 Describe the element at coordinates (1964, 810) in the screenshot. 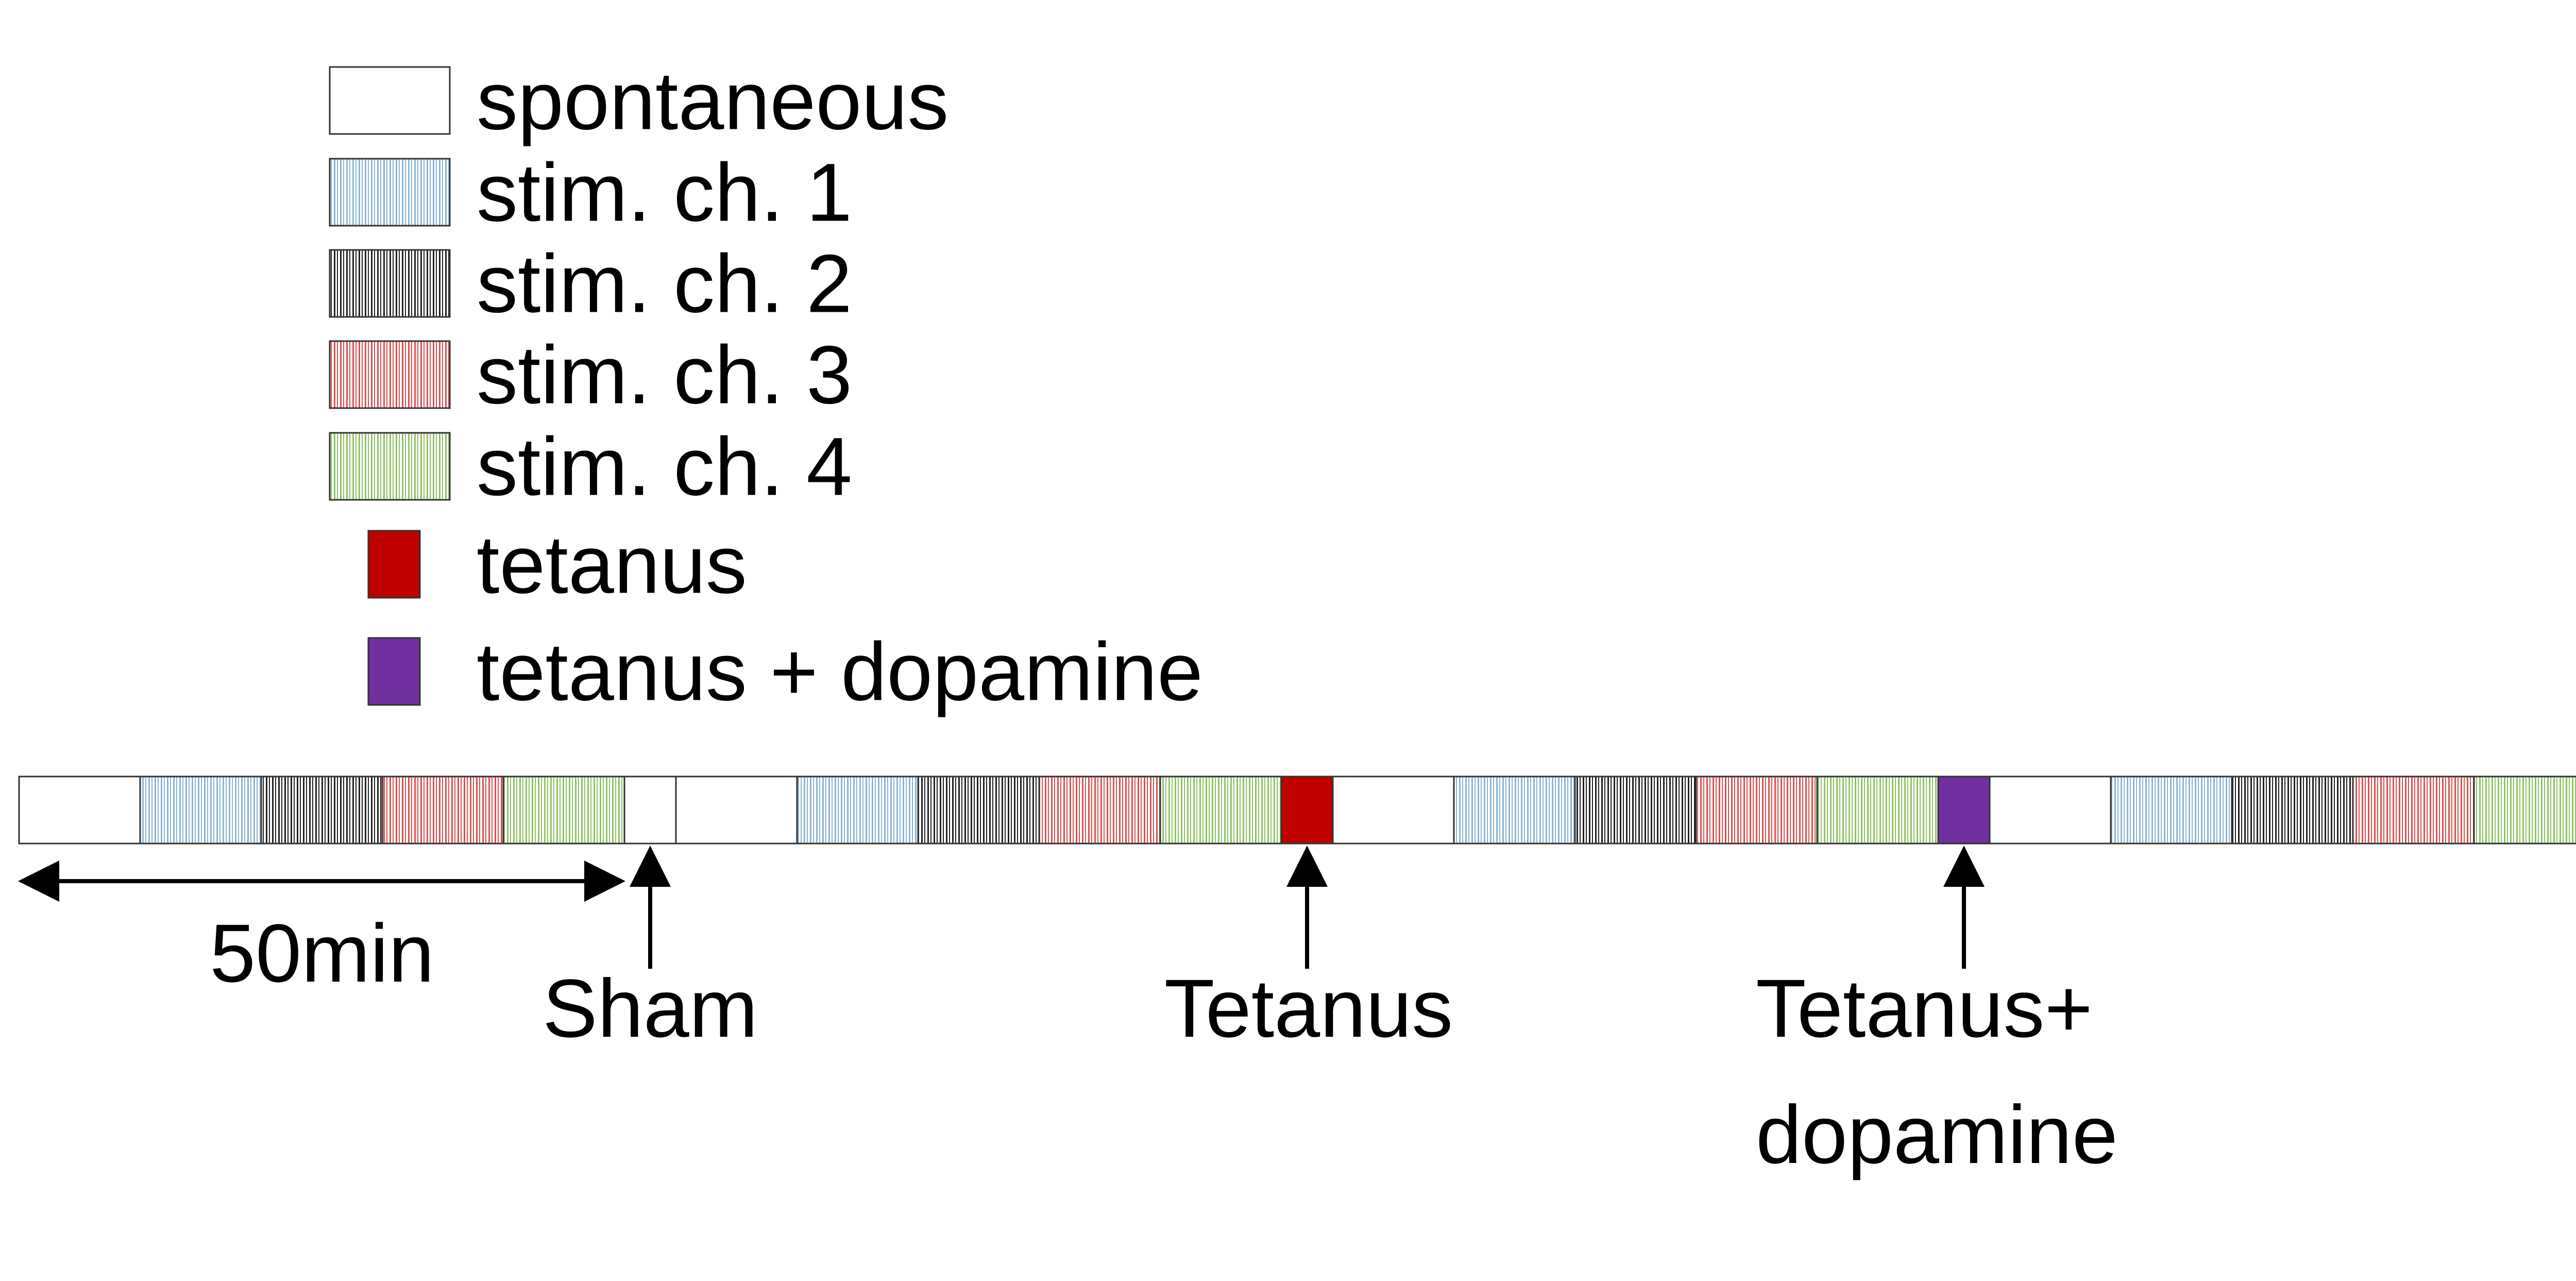

I see `timeline-segment-tetanus-dopamine` at that location.